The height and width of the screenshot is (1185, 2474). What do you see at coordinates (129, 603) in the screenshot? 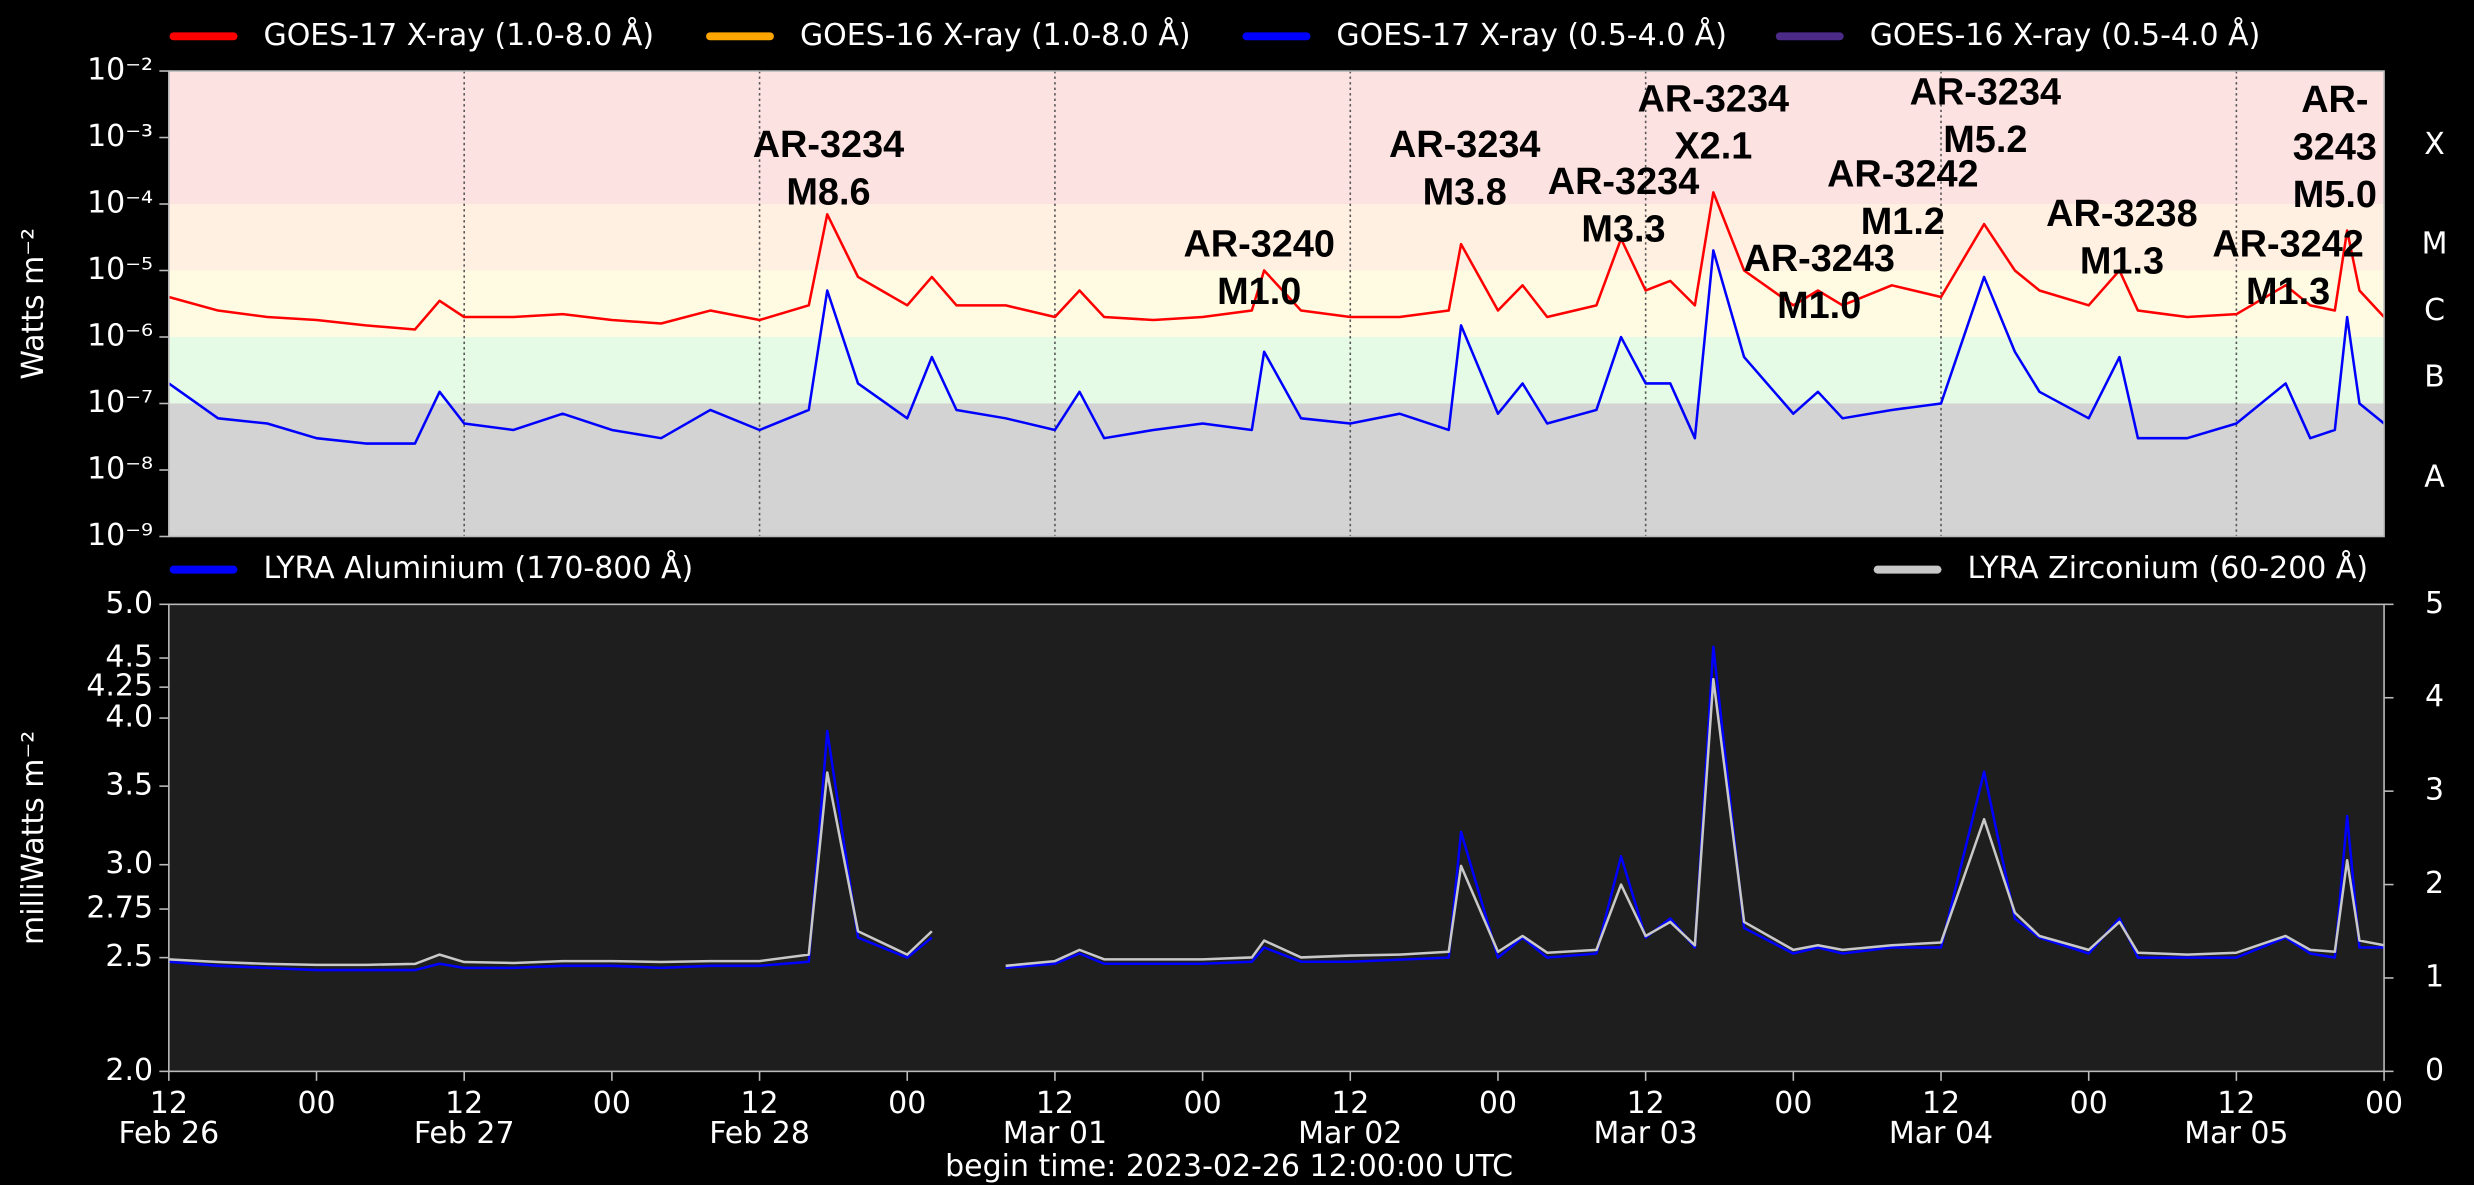
I see `y-tick-label: 5.0` at bounding box center [129, 603].